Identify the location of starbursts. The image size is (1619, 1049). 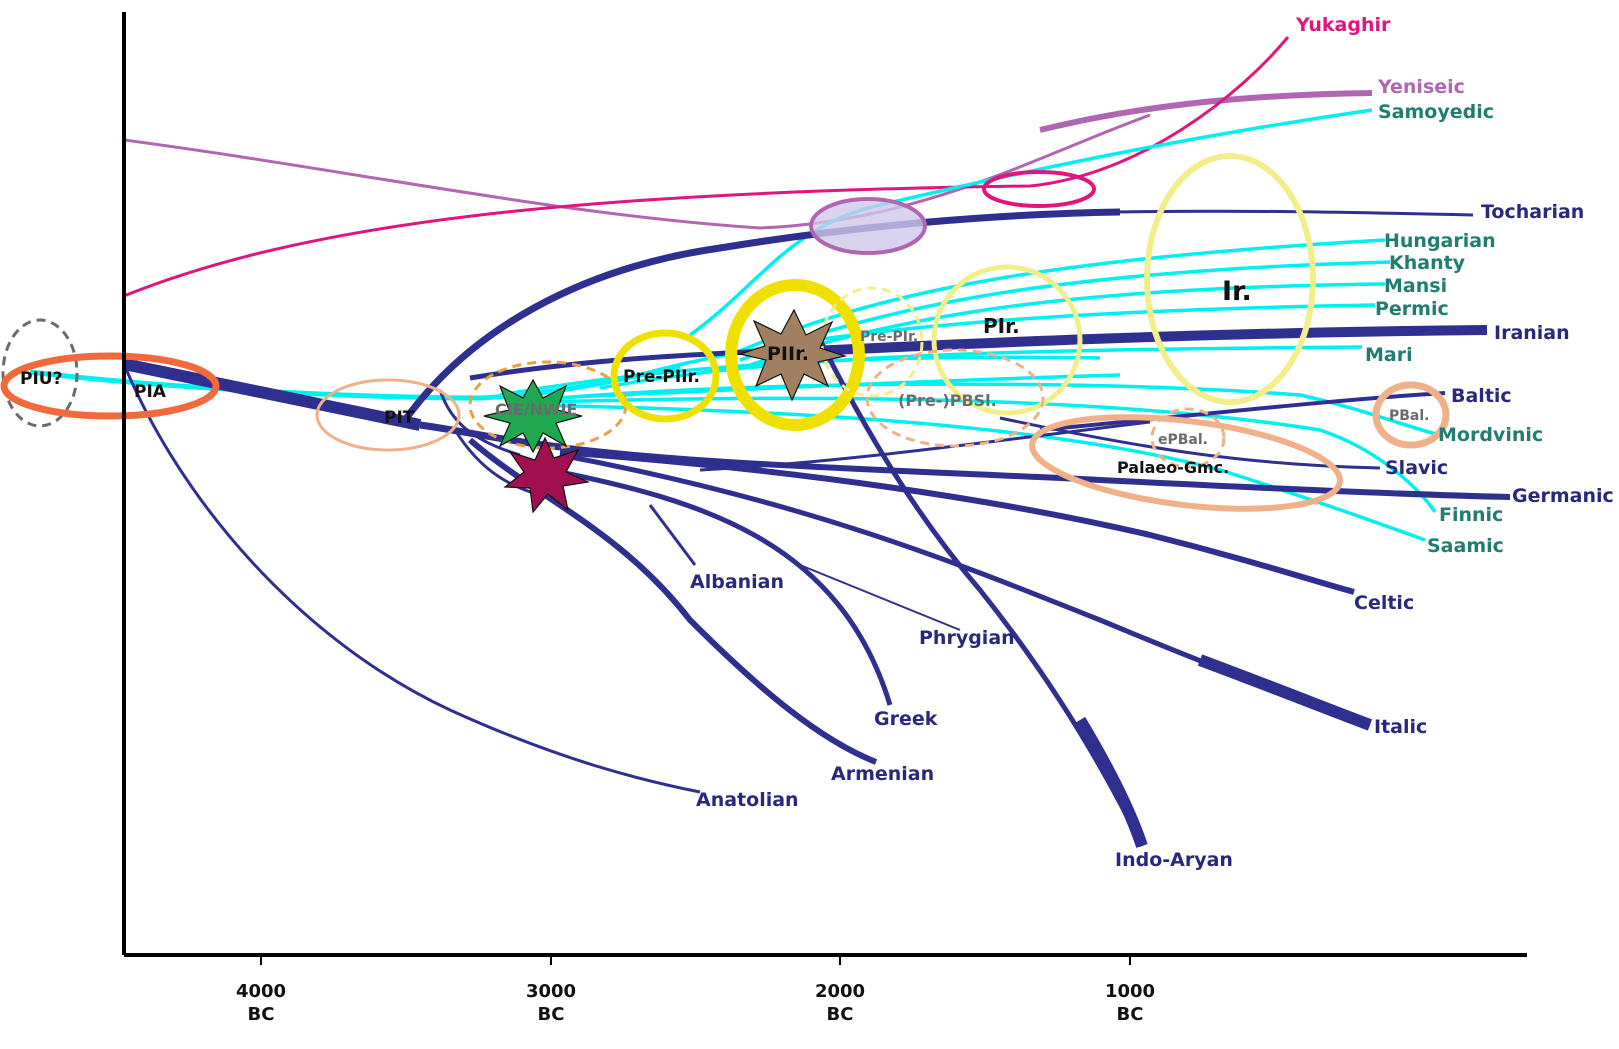
(665, 411).